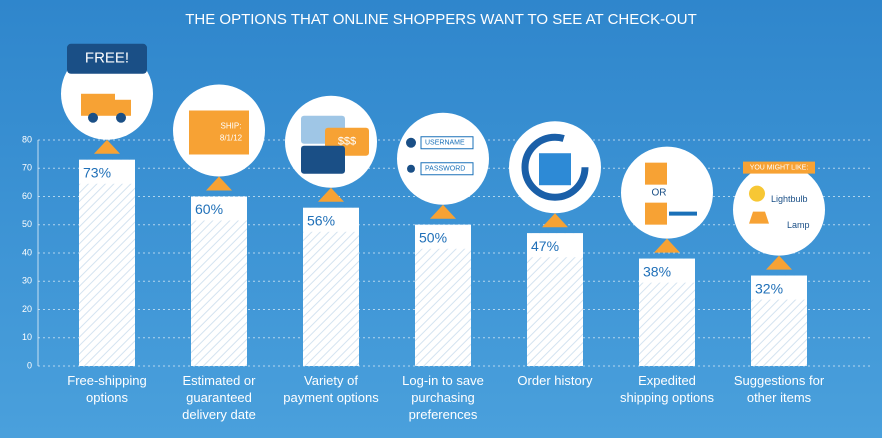 This screenshot has height=438, width=882. What do you see at coordinates (757, 193) in the screenshot?
I see `bulb` at bounding box center [757, 193].